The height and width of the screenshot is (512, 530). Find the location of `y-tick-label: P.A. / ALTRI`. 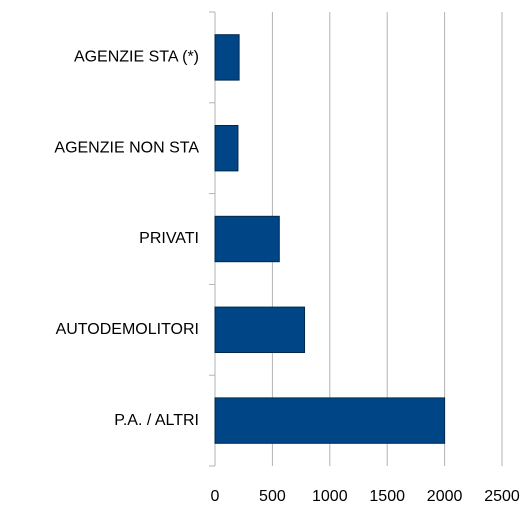

y-tick-label: P.A. / ALTRI is located at coordinates (156, 420).